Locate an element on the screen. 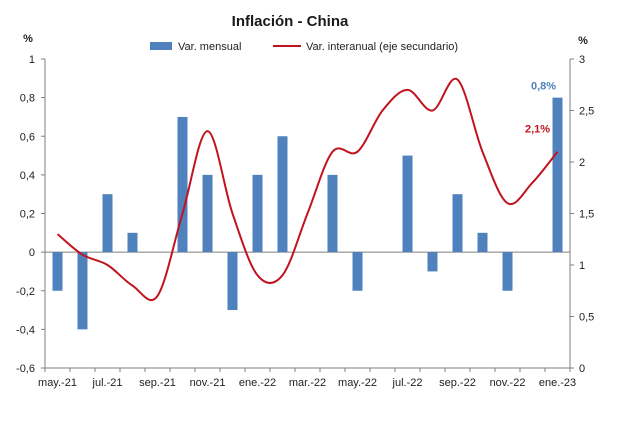 This screenshot has width=617, height=421. legend-label-bars: Var. mensual is located at coordinates (209, 47).